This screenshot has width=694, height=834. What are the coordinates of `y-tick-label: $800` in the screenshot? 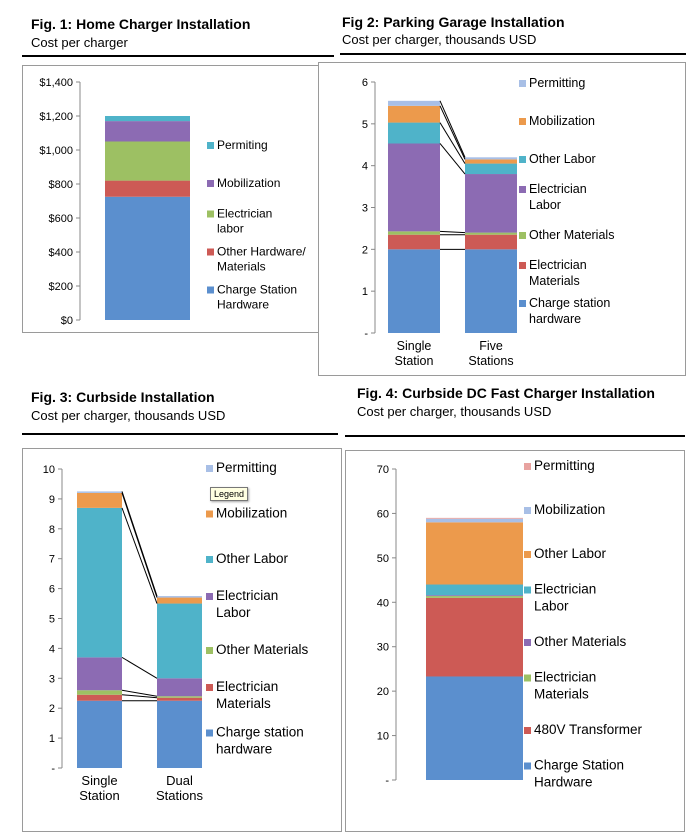 It's located at (61, 185).